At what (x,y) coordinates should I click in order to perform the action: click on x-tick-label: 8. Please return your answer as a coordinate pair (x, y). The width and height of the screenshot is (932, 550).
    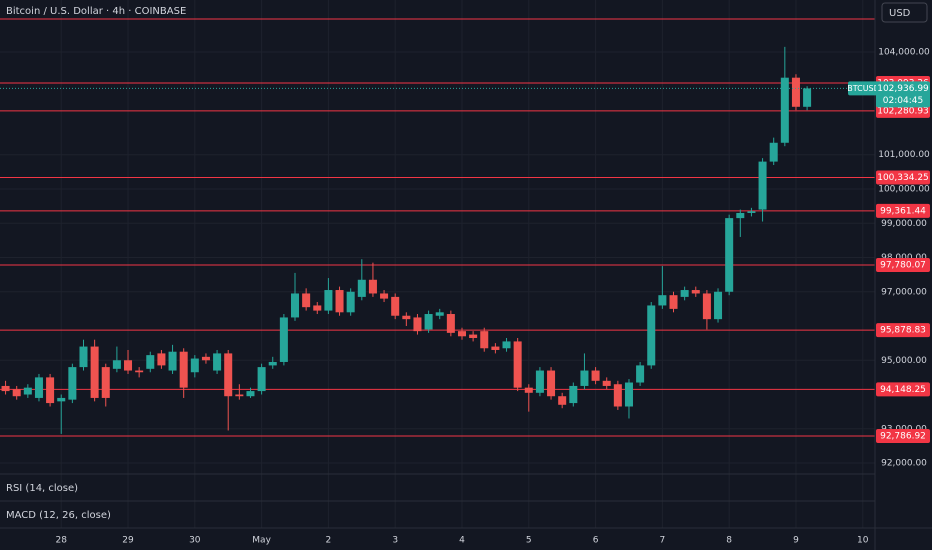
    Looking at the image, I should click on (729, 541).